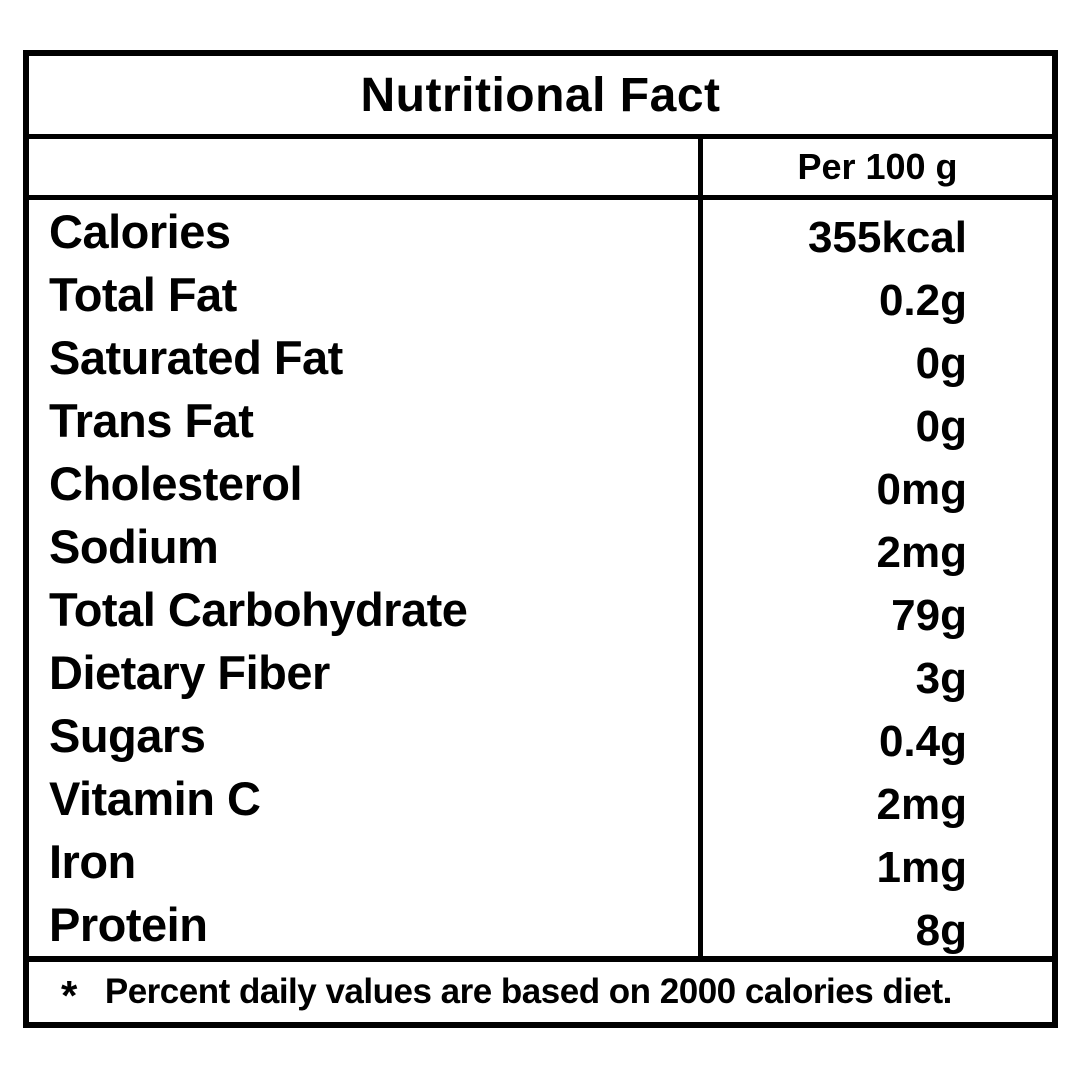  Describe the element at coordinates (929, 615) in the screenshot. I see `nutrient-value: 79g` at that location.